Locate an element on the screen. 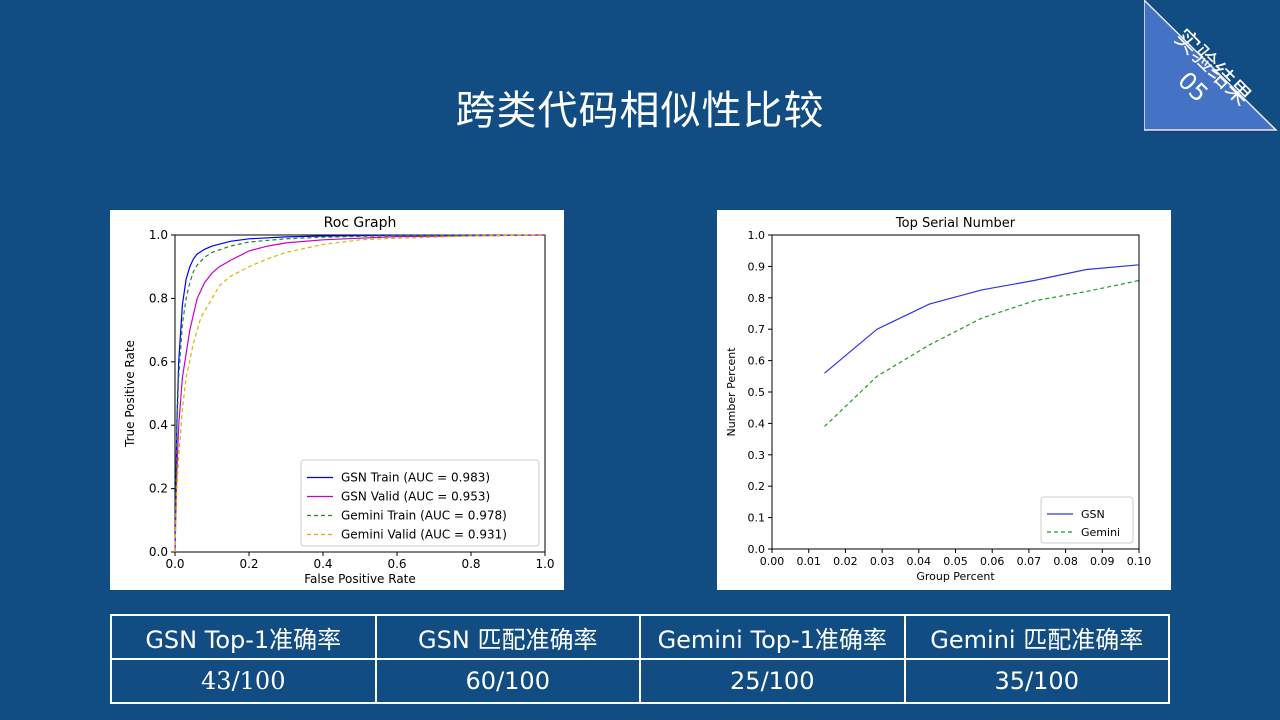 The height and width of the screenshot is (720, 1280). legend-label: Gemini Valid (AUC = 0.931) is located at coordinates (424, 535).